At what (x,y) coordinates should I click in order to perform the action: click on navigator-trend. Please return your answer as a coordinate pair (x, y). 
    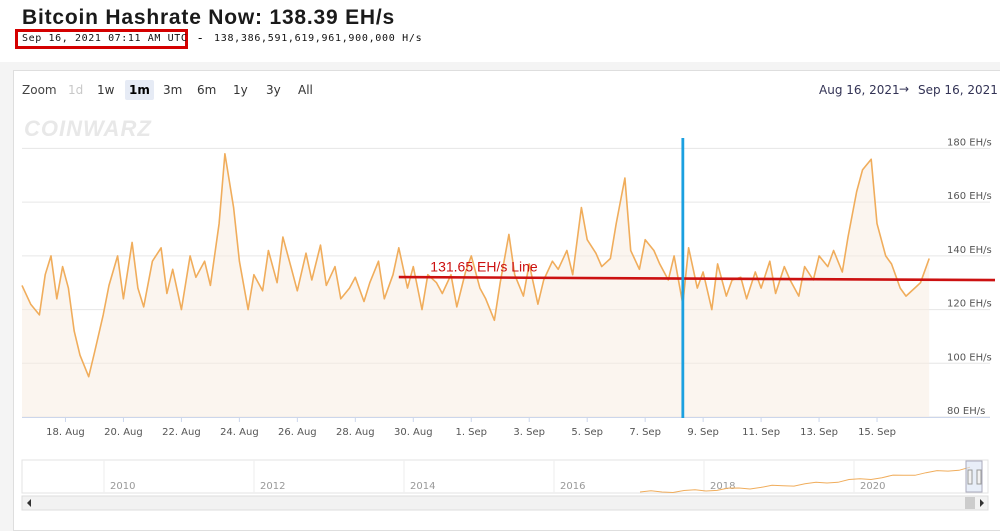
    Looking at the image, I should click on (805, 480).